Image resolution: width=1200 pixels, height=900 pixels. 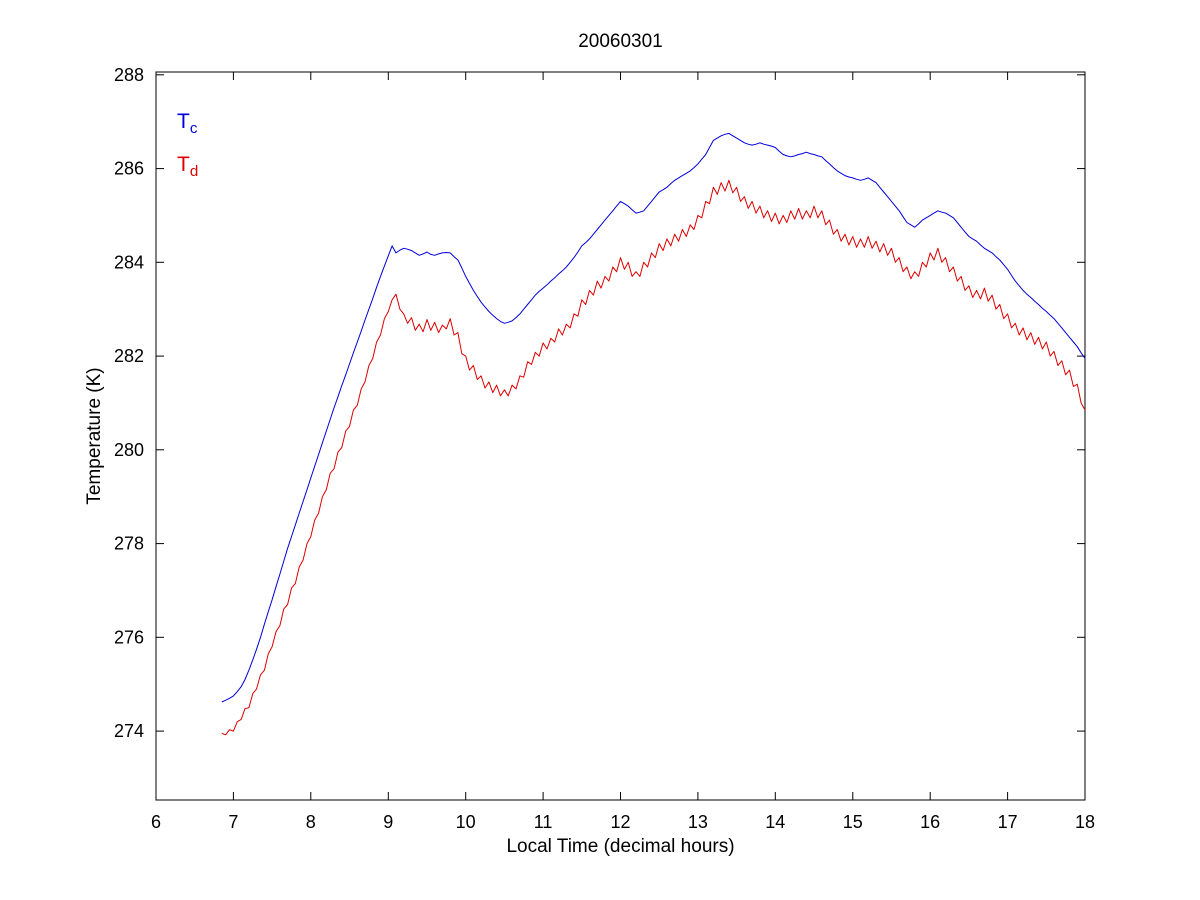 What do you see at coordinates (129, 356) in the screenshot?
I see `y-tick-label: 282` at bounding box center [129, 356].